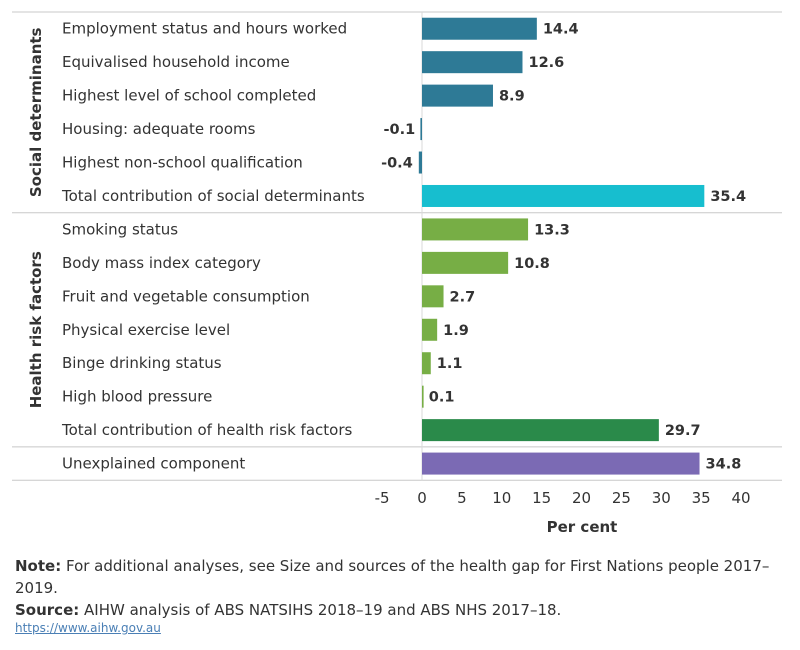 This screenshot has height=650, width=800. I want to click on data-label: 35.4, so click(728, 197).